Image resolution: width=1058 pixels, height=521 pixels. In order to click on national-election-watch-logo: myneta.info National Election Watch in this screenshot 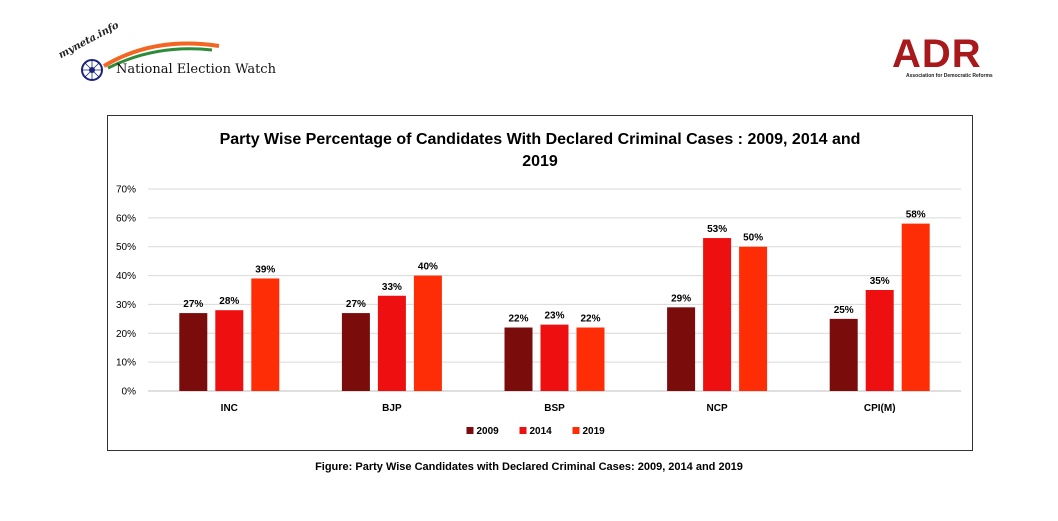, I will do `click(169, 52)`.